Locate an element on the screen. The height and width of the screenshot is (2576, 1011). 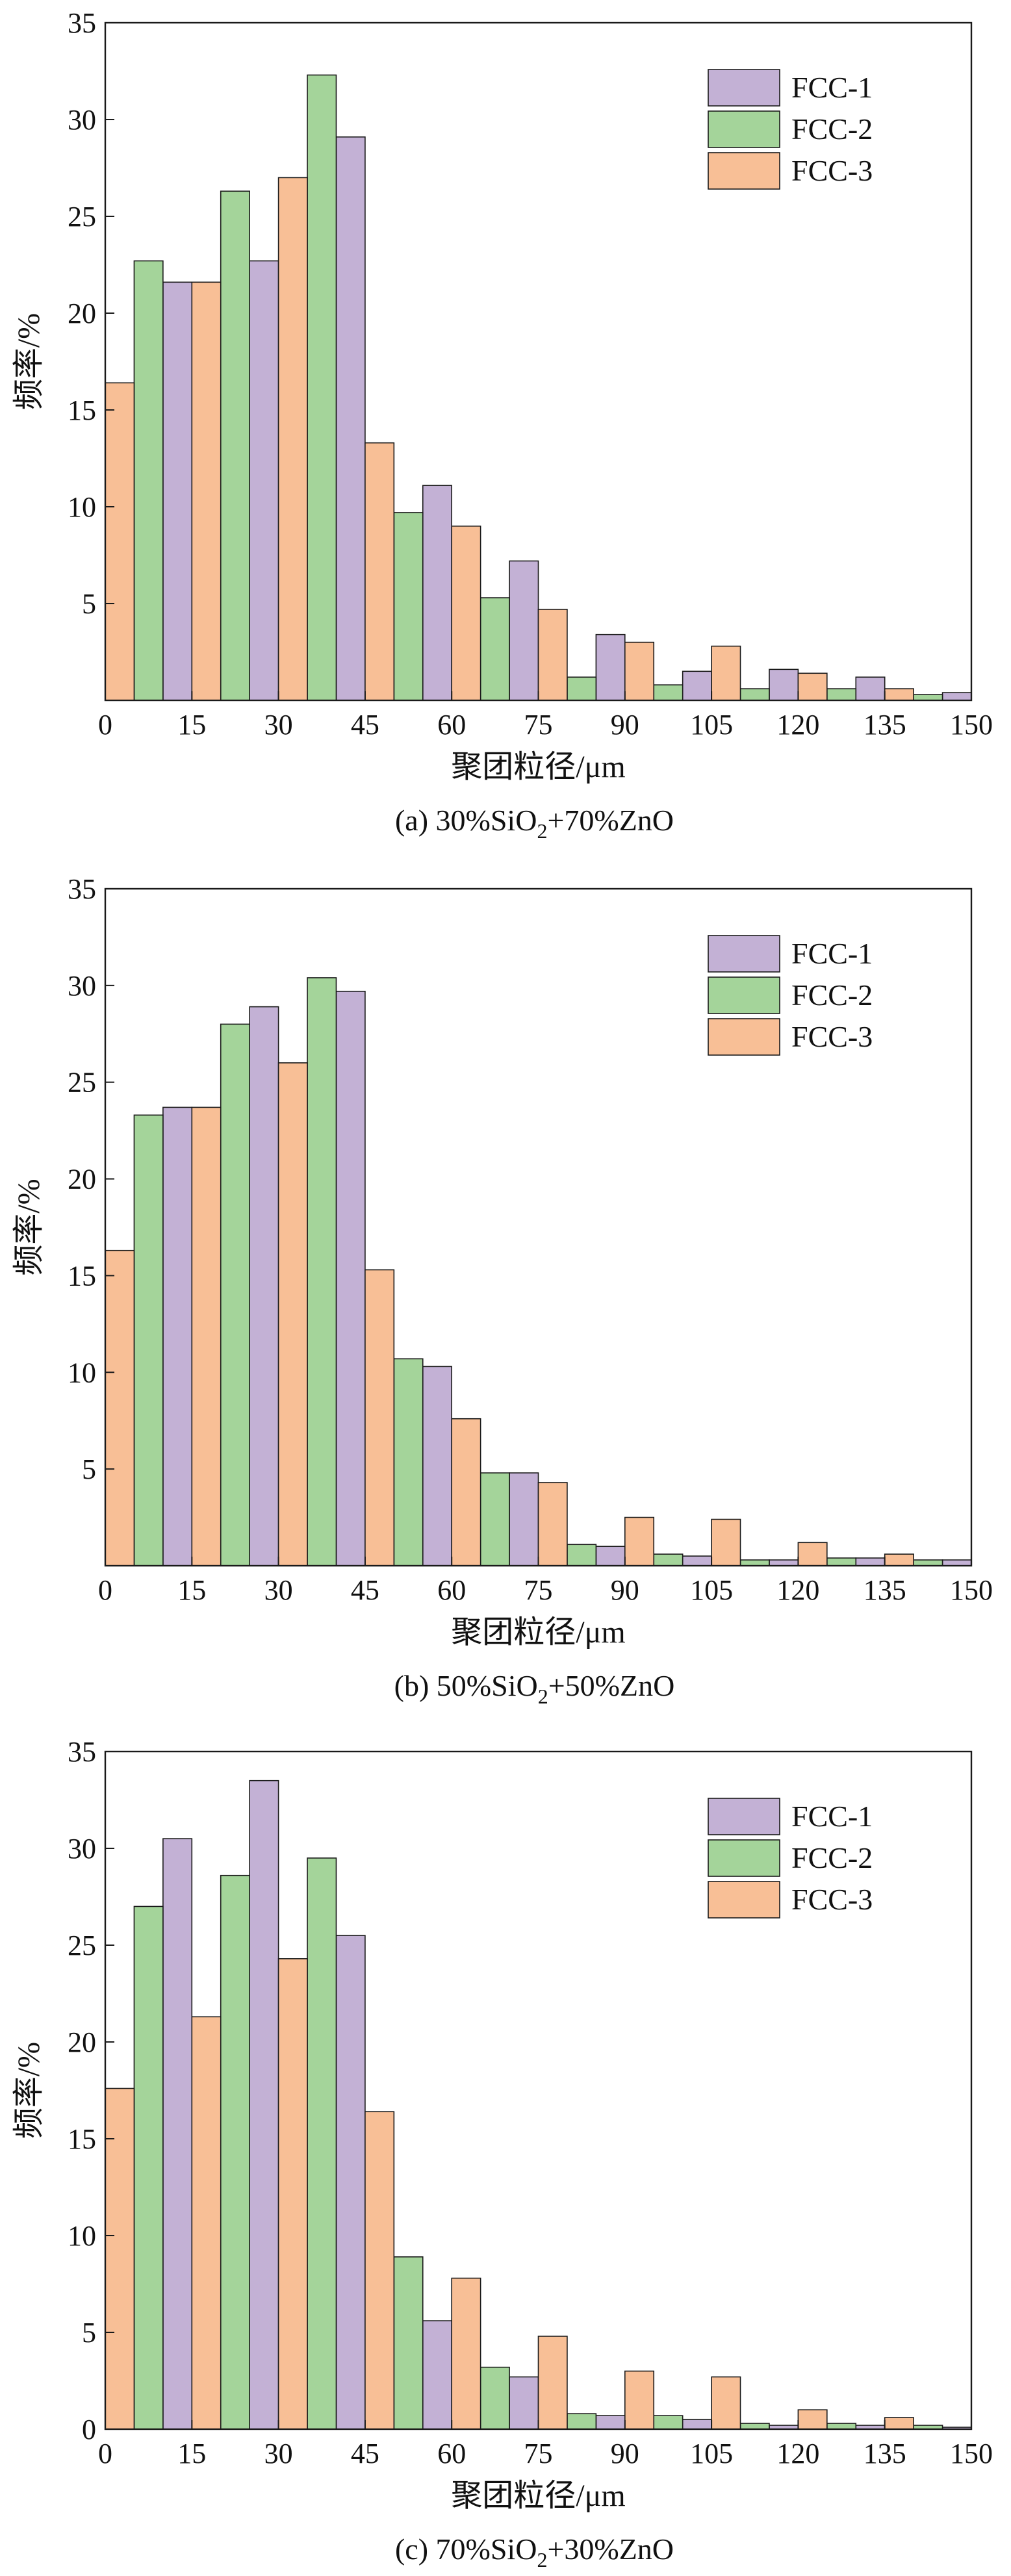
x-tick-label: 60 is located at coordinates (451, 725).